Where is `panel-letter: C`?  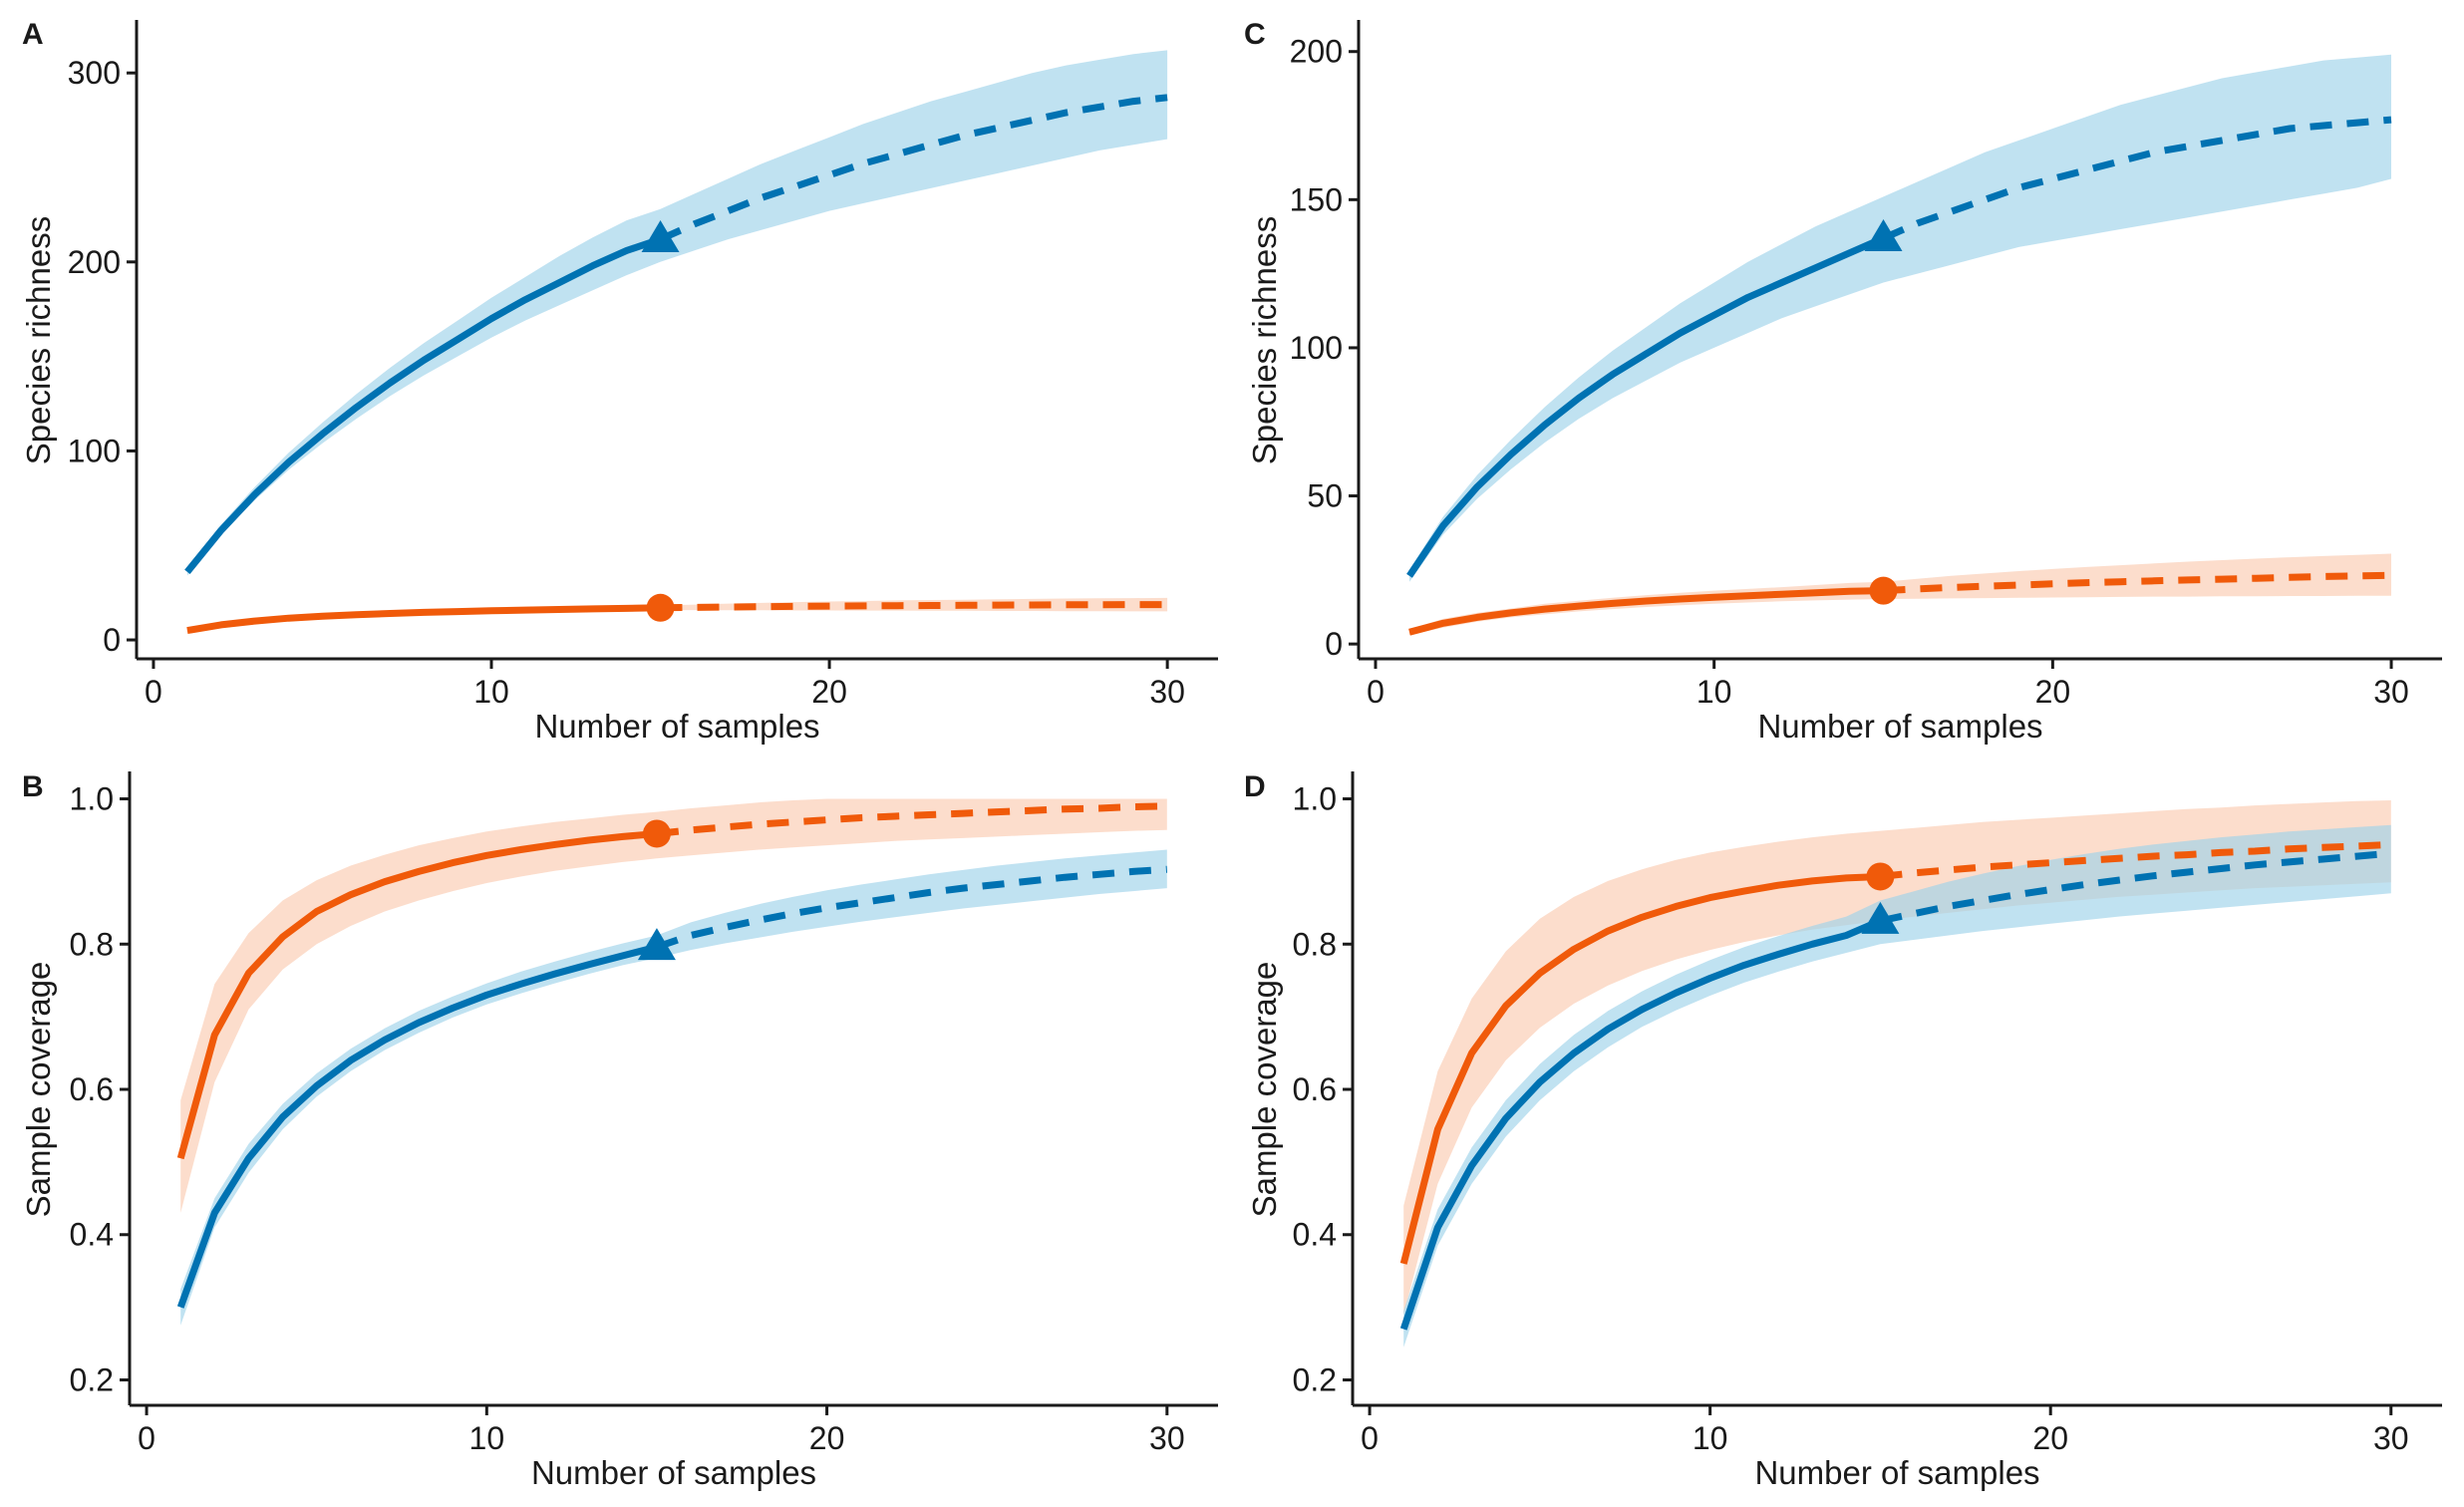 panel-letter: C is located at coordinates (1255, 34).